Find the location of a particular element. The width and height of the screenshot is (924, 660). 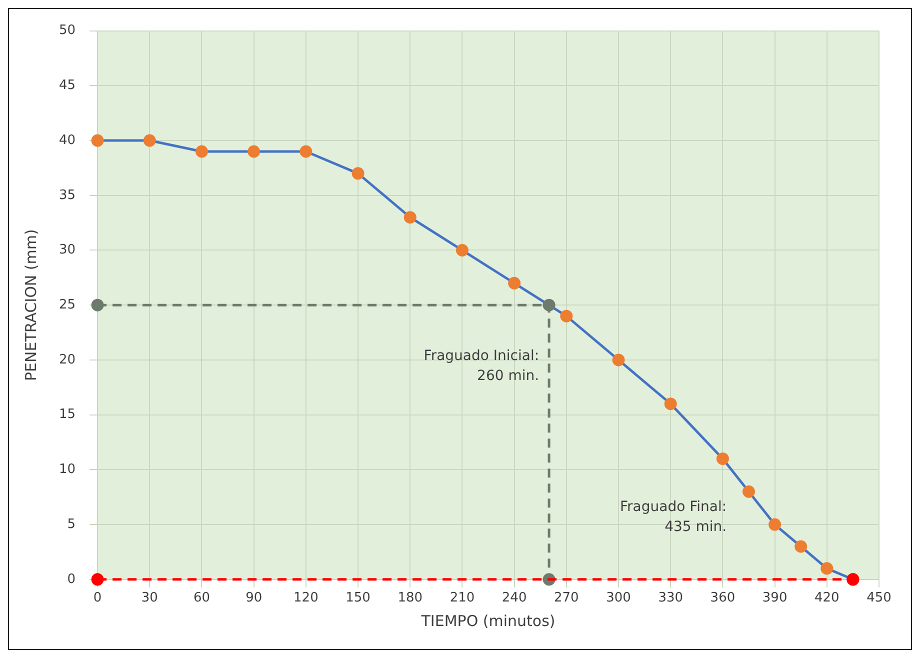

x-tick-label: 30 is located at coordinates (149, 598).